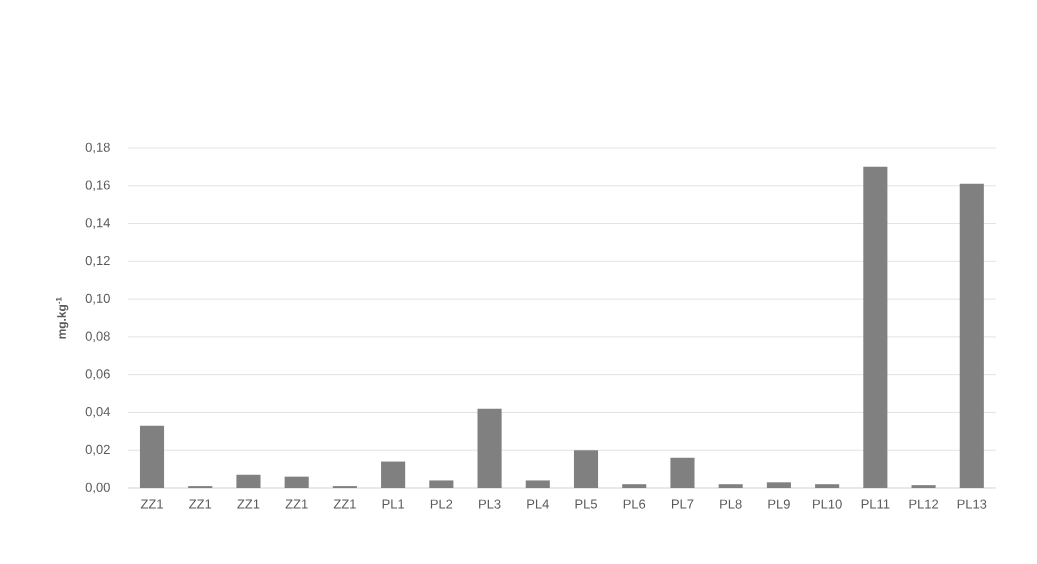 The height and width of the screenshot is (564, 1037). Describe the element at coordinates (97, 148) in the screenshot. I see `y-tick-label: 0,18` at that location.